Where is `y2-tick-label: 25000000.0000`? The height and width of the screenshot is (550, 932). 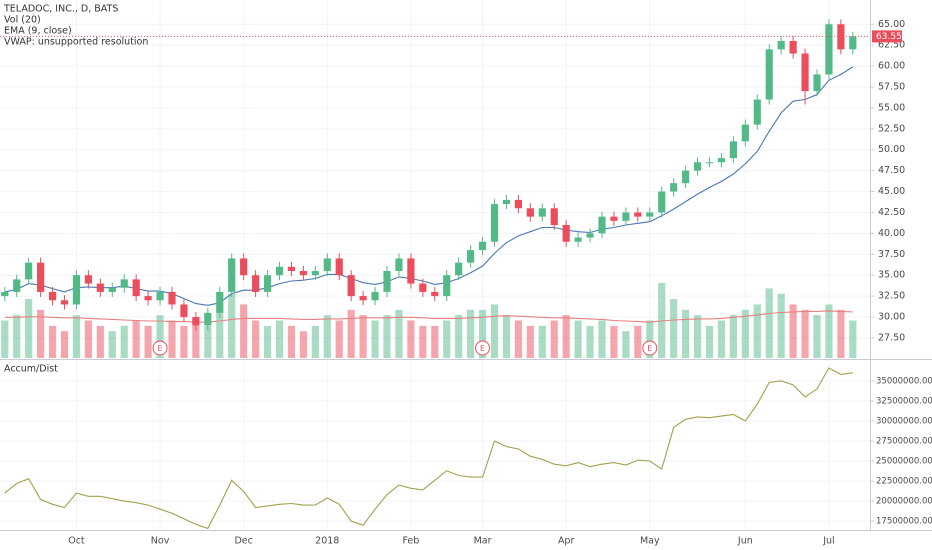 y2-tick-label: 25000000.0000 is located at coordinates (904, 462).